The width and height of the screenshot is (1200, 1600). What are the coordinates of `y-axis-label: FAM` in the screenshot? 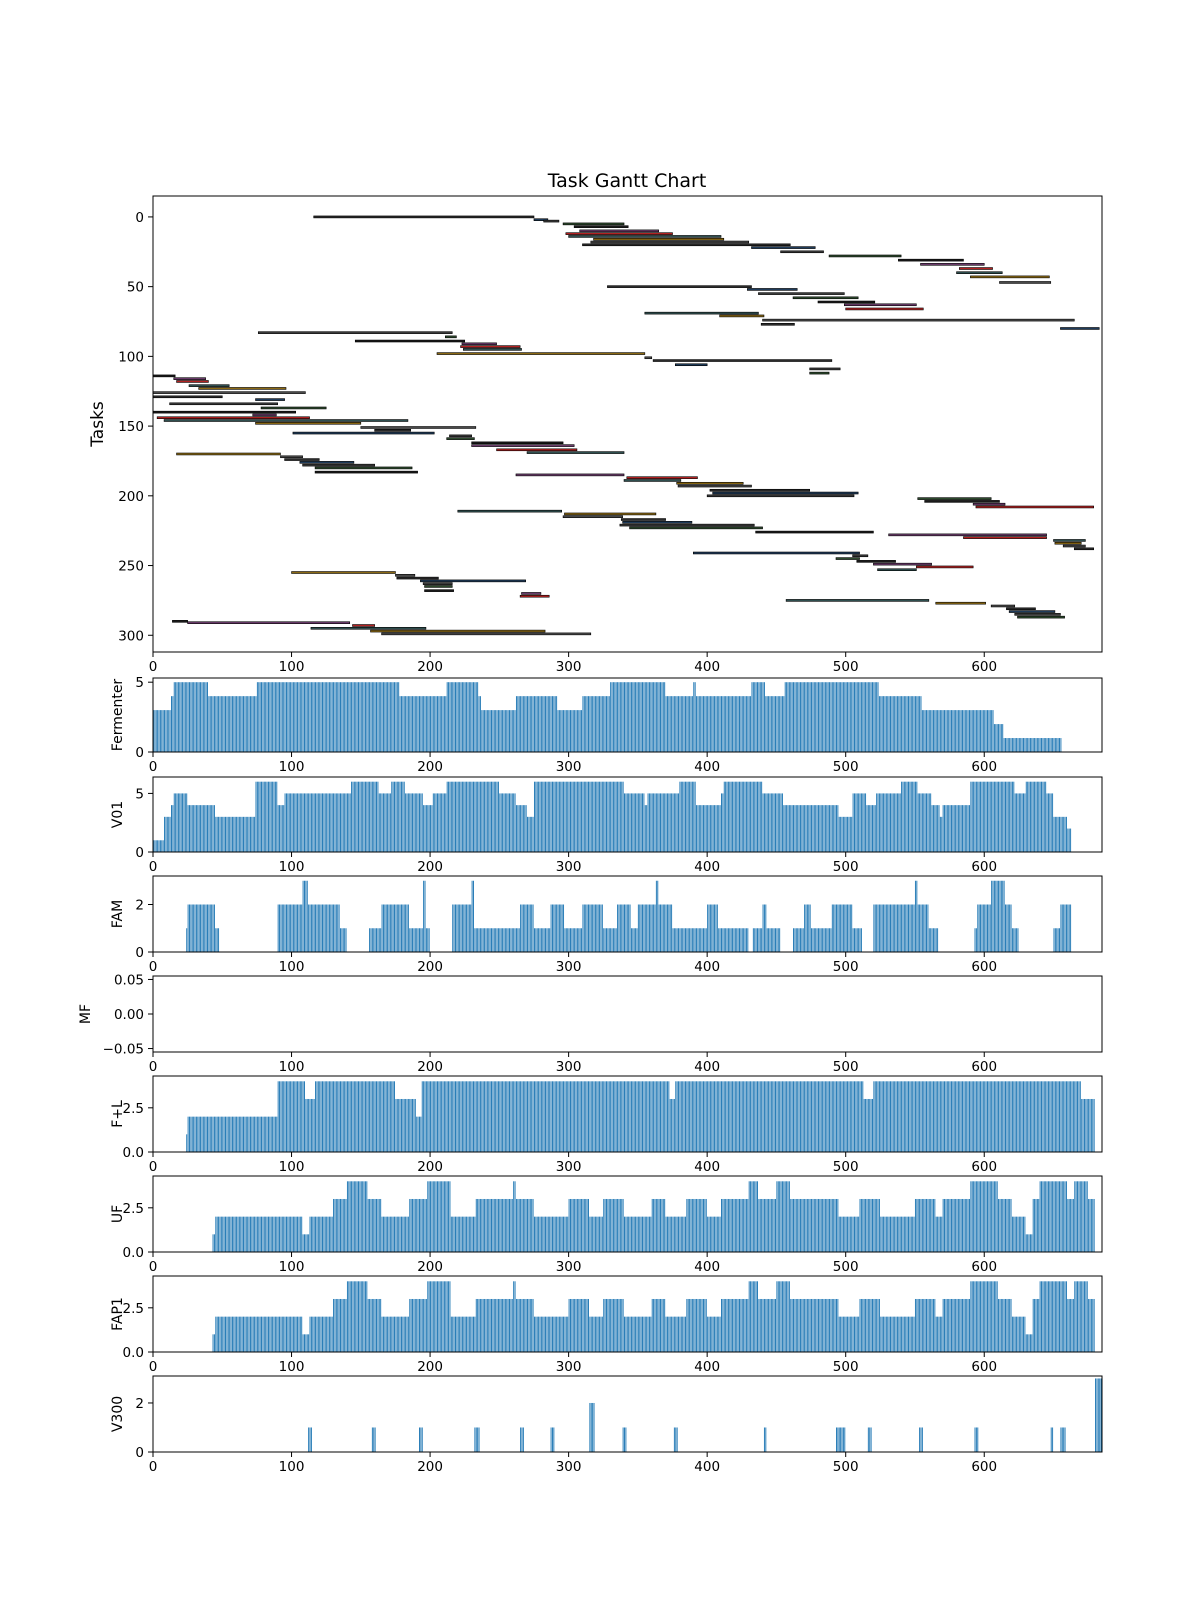 It's located at (118, 914).